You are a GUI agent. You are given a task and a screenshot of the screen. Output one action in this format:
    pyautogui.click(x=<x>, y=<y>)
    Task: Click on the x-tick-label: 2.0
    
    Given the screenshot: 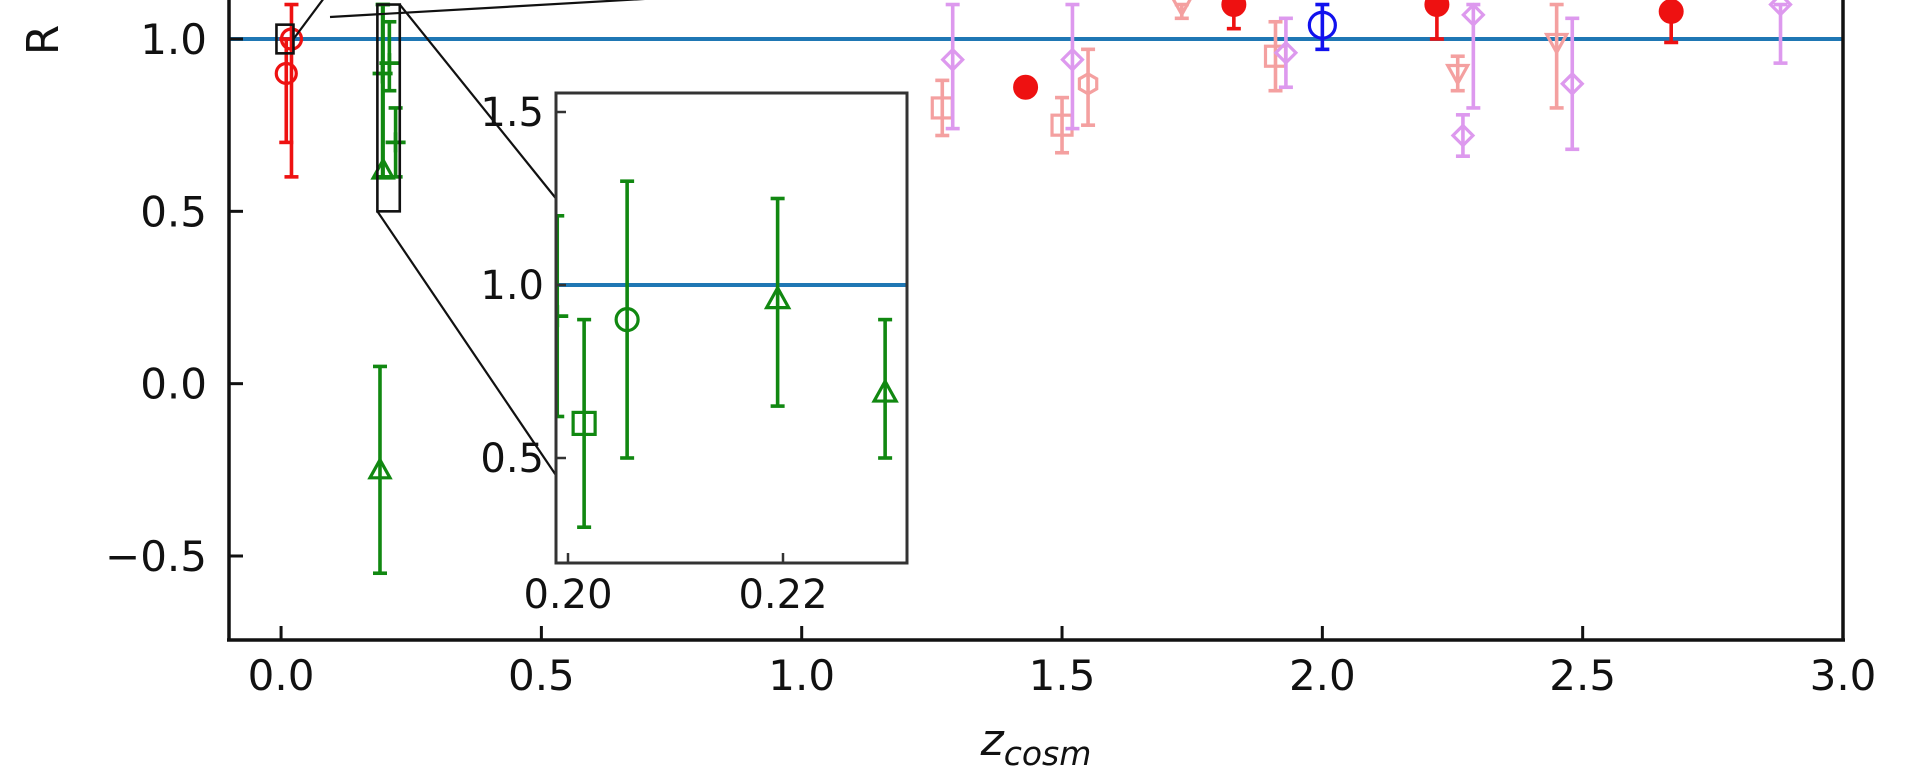 What is the action you would take?
    pyautogui.click(x=1322, y=675)
    